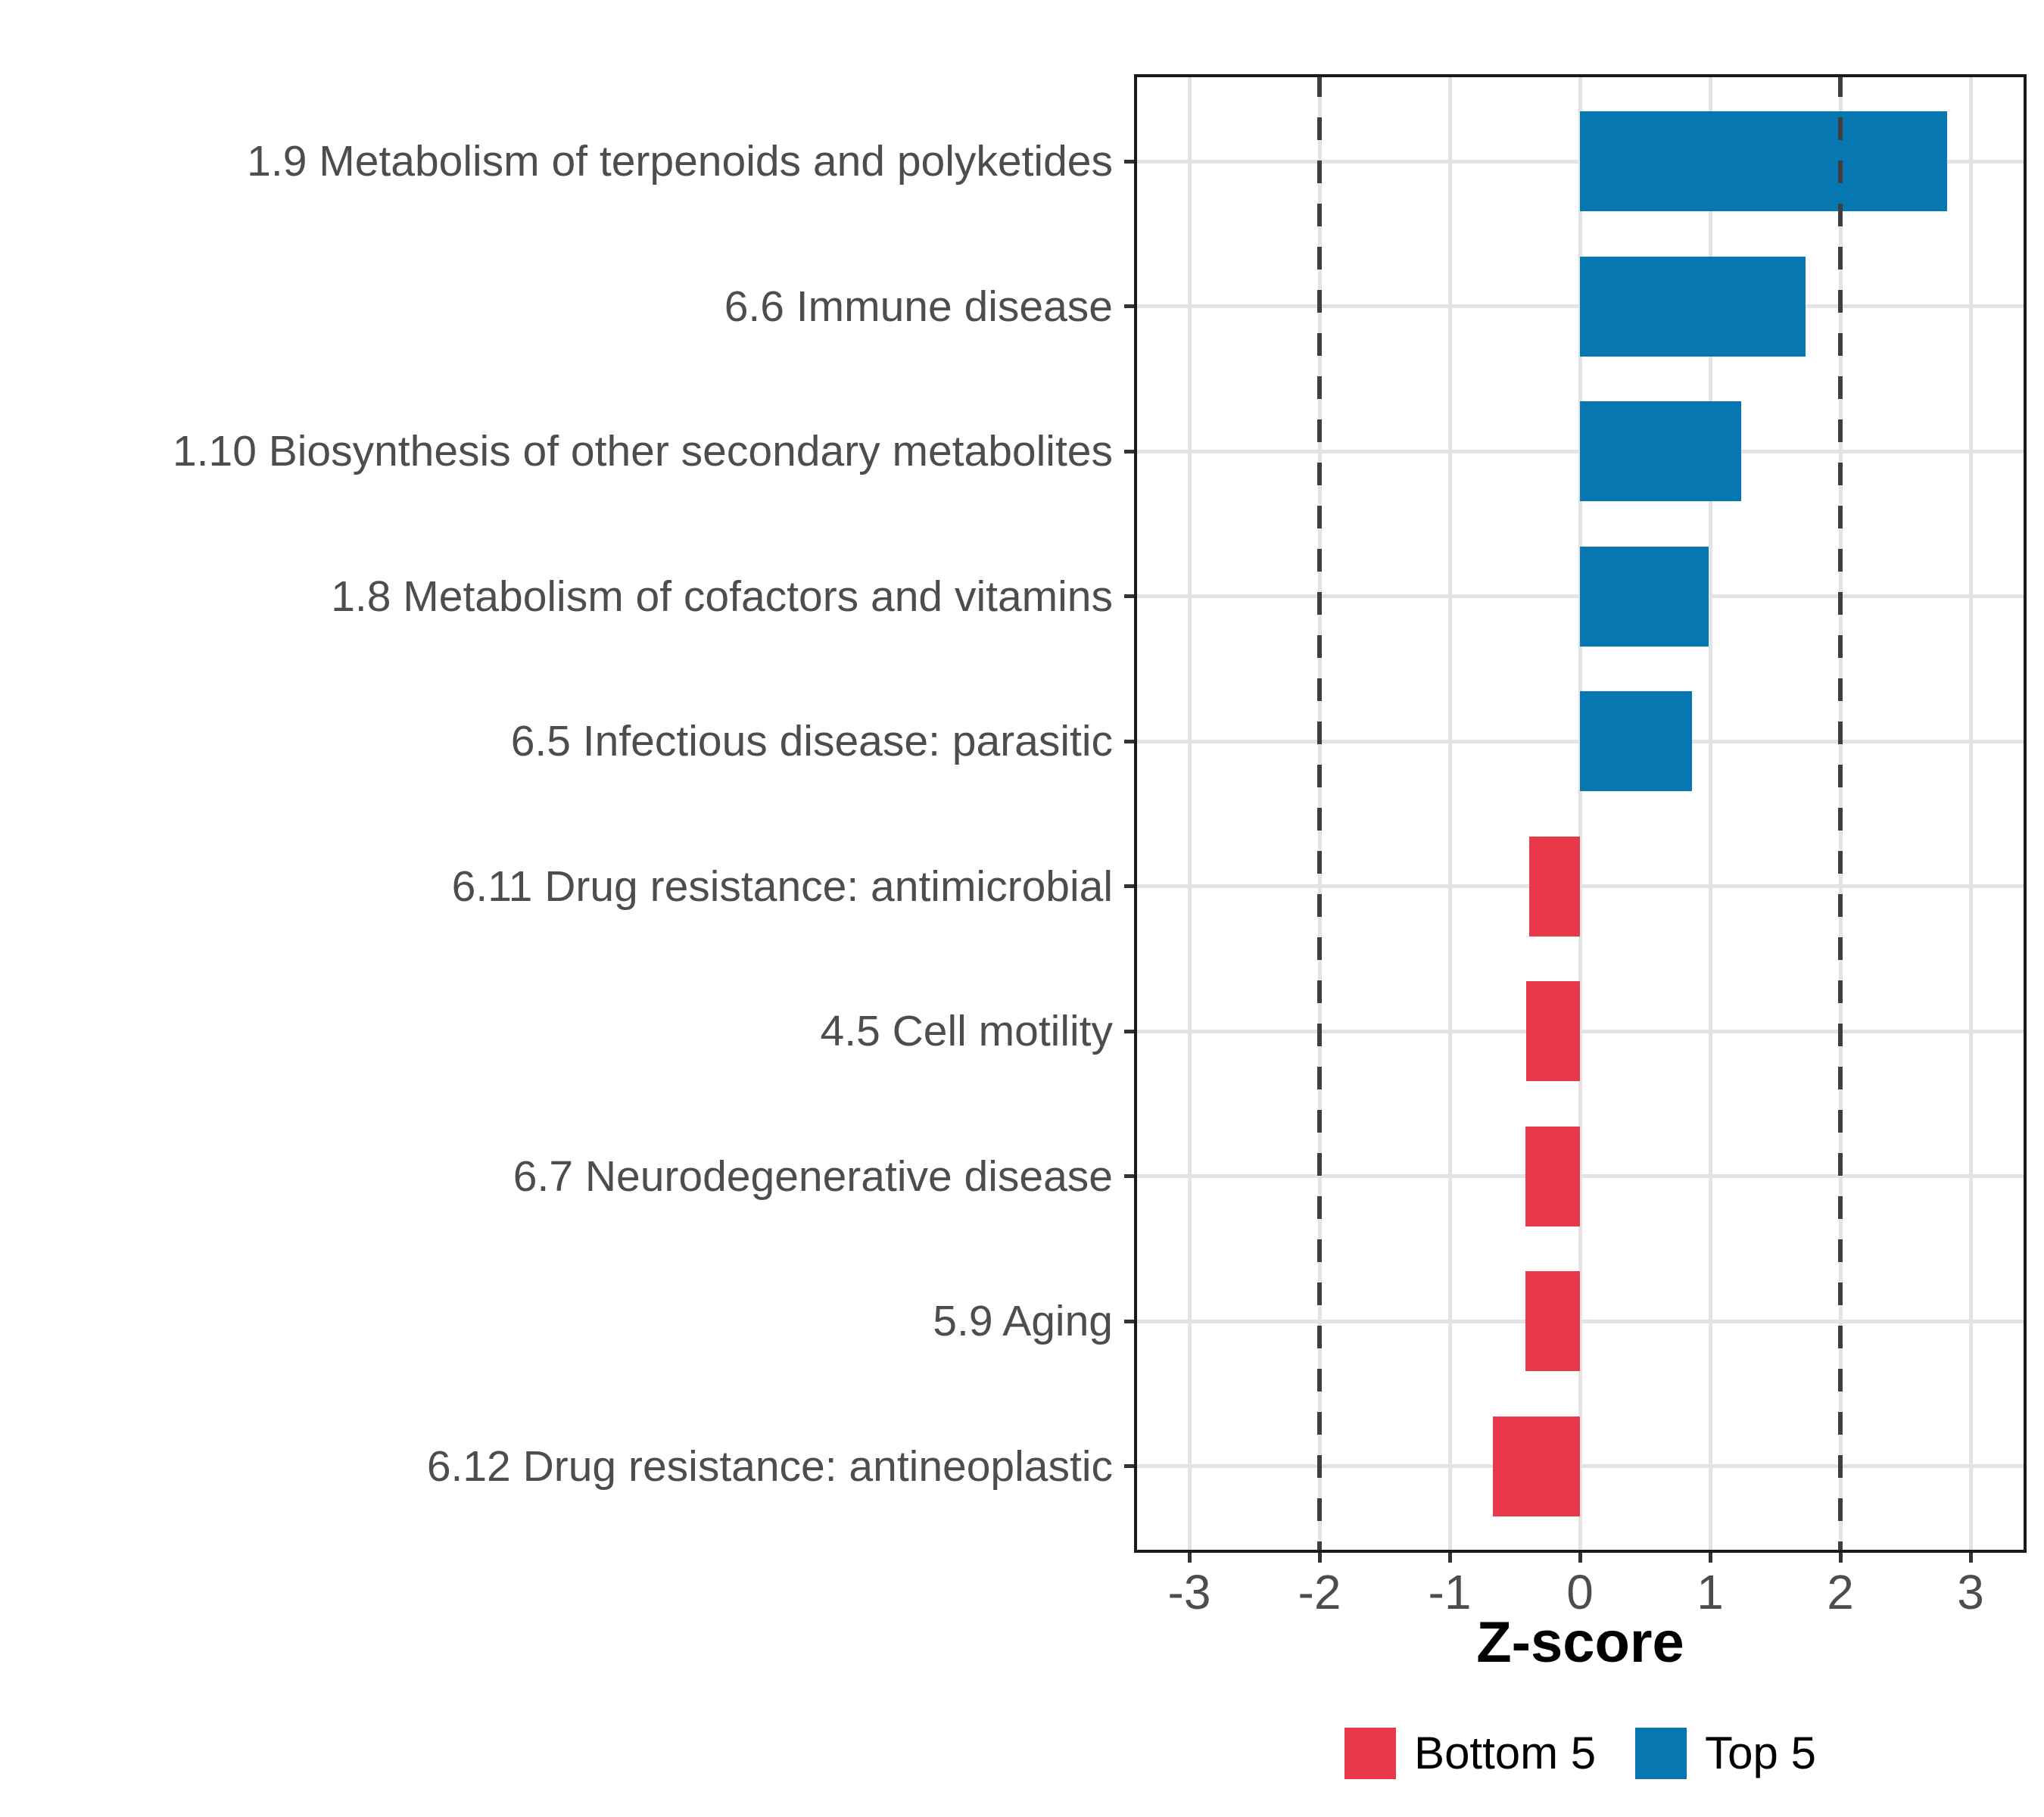  What do you see at coordinates (1580, 1642) in the screenshot?
I see `x-axis-title: Z-score` at bounding box center [1580, 1642].